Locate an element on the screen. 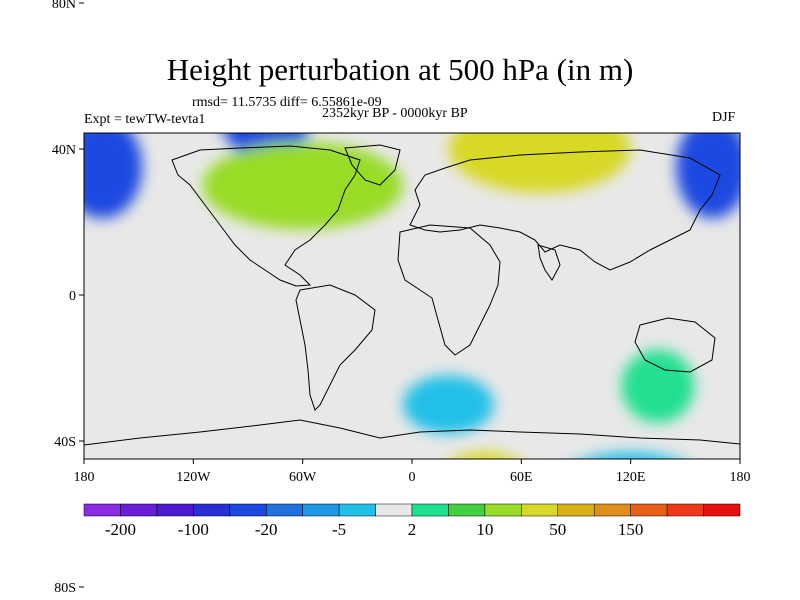 The height and width of the screenshot is (600, 800). coast-north-america is located at coordinates (266, 216).